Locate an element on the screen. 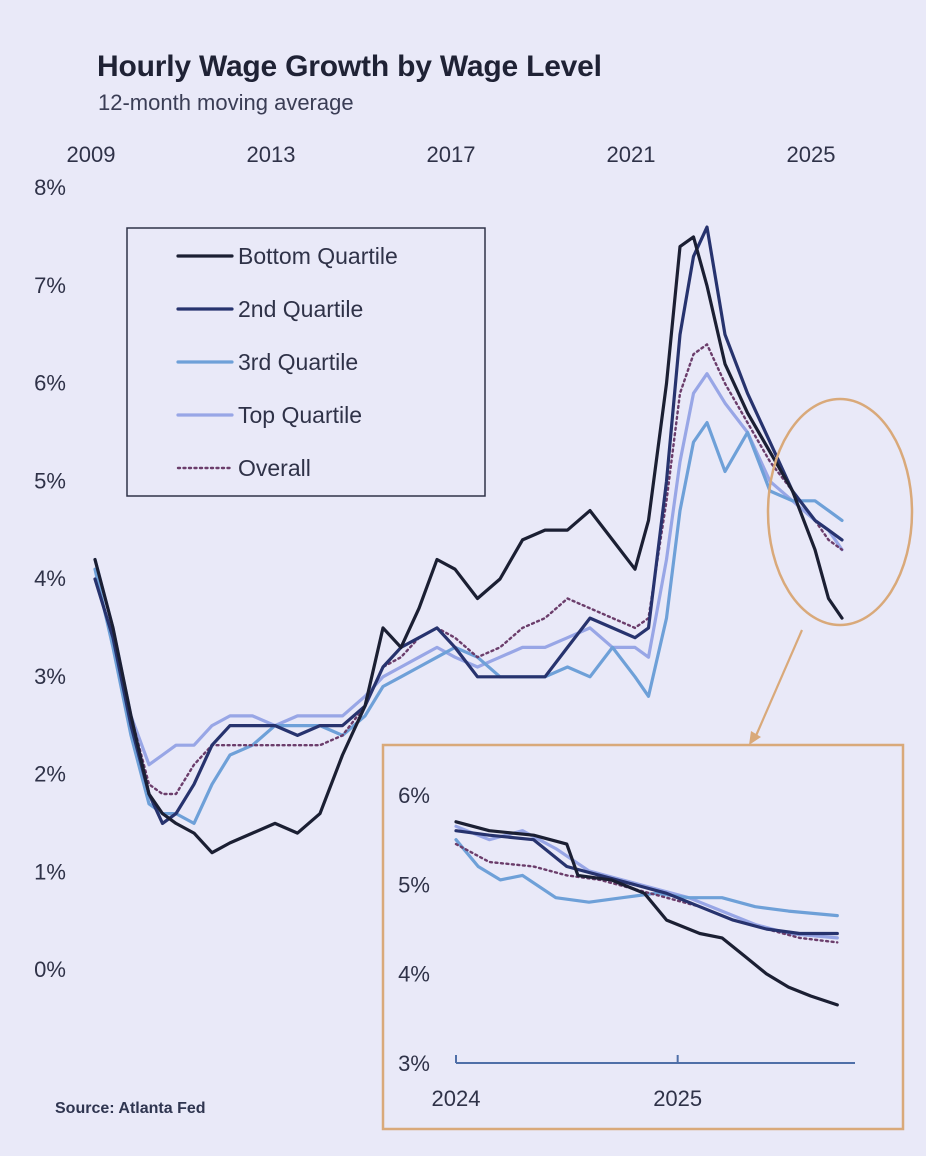  legend-item-top-quartile: Top Quartile is located at coordinates (269, 415).